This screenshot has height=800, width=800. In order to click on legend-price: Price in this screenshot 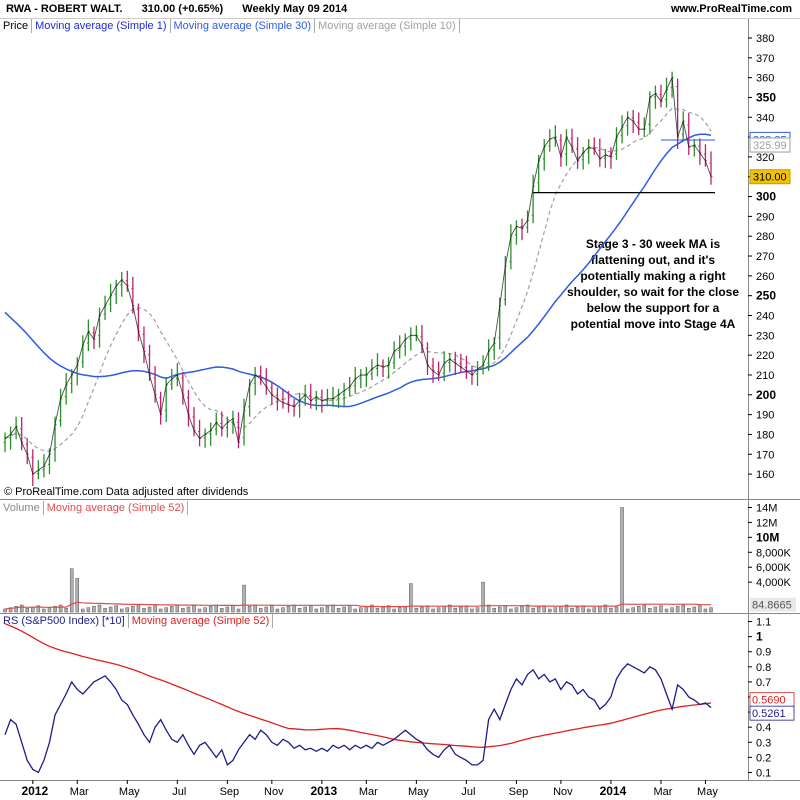, I will do `click(16, 26)`.